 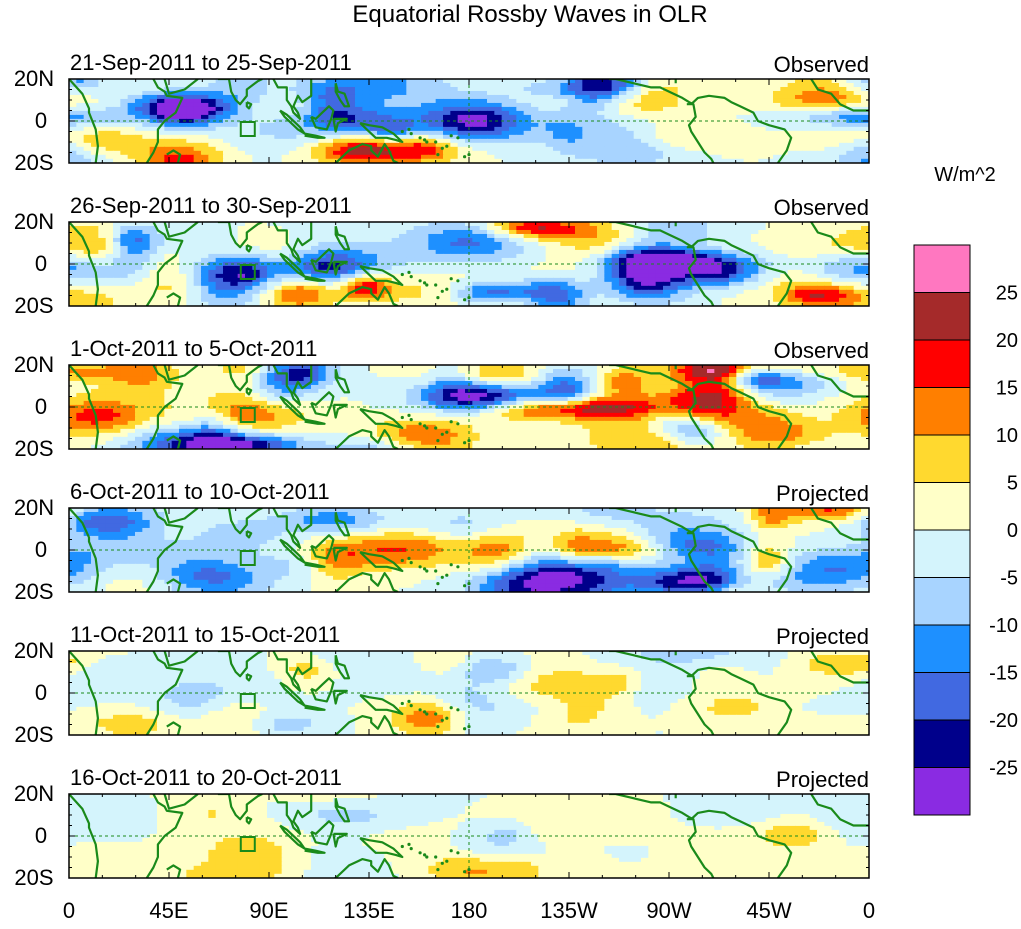 What do you see at coordinates (41, 120) in the screenshot?
I see `y-tick-label: 0` at bounding box center [41, 120].